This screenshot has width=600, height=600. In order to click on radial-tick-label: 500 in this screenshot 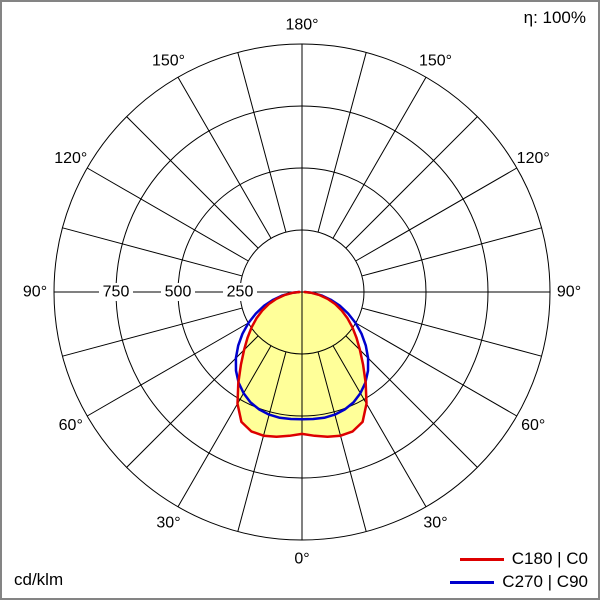, I will do `click(178, 292)`.